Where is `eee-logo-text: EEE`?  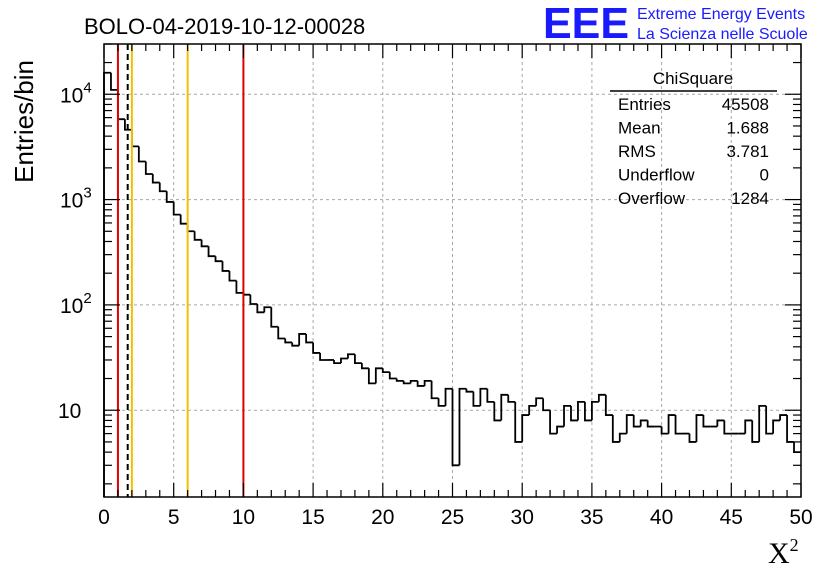
eee-logo-text: EEE is located at coordinates (586, 24).